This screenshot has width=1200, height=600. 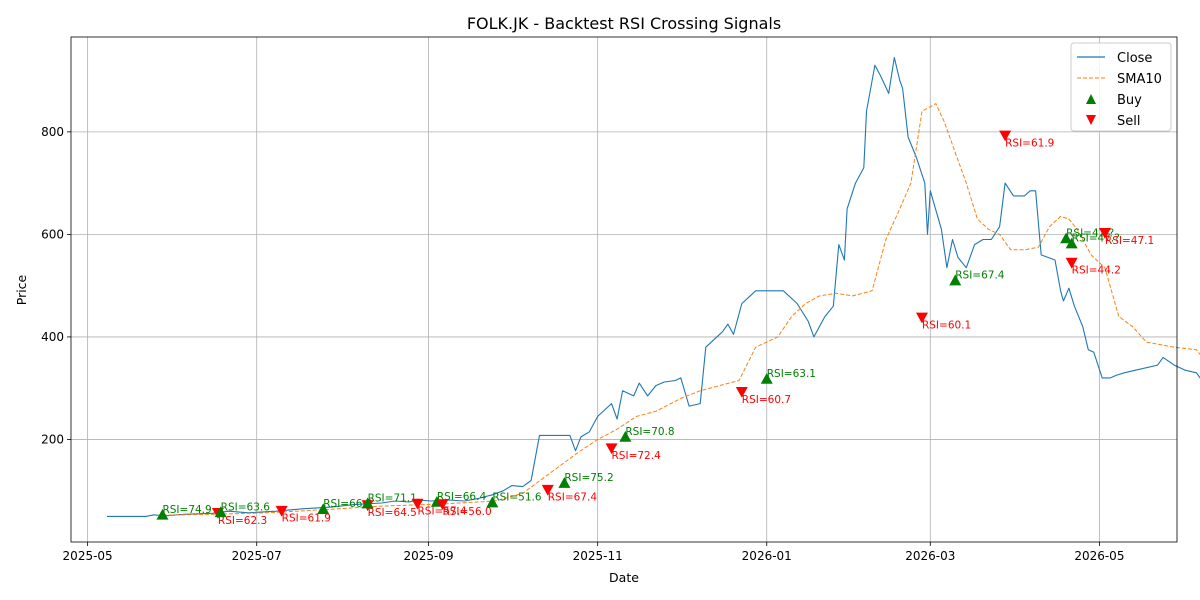 What do you see at coordinates (767, 556) in the screenshot?
I see `x-tick-label: 2026-01` at bounding box center [767, 556].